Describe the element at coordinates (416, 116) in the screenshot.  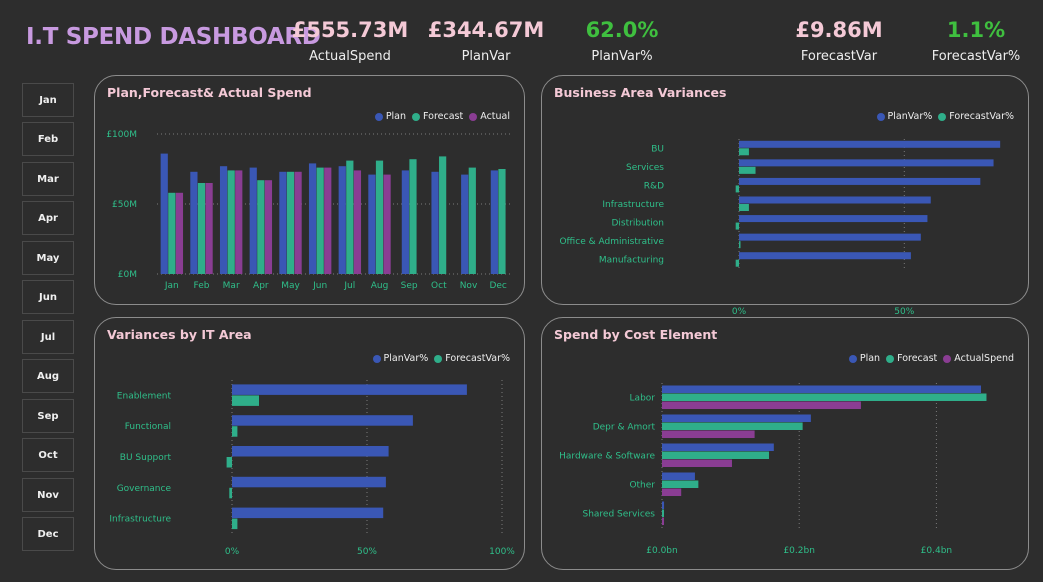
I see `forecast-dot-icon` at that location.